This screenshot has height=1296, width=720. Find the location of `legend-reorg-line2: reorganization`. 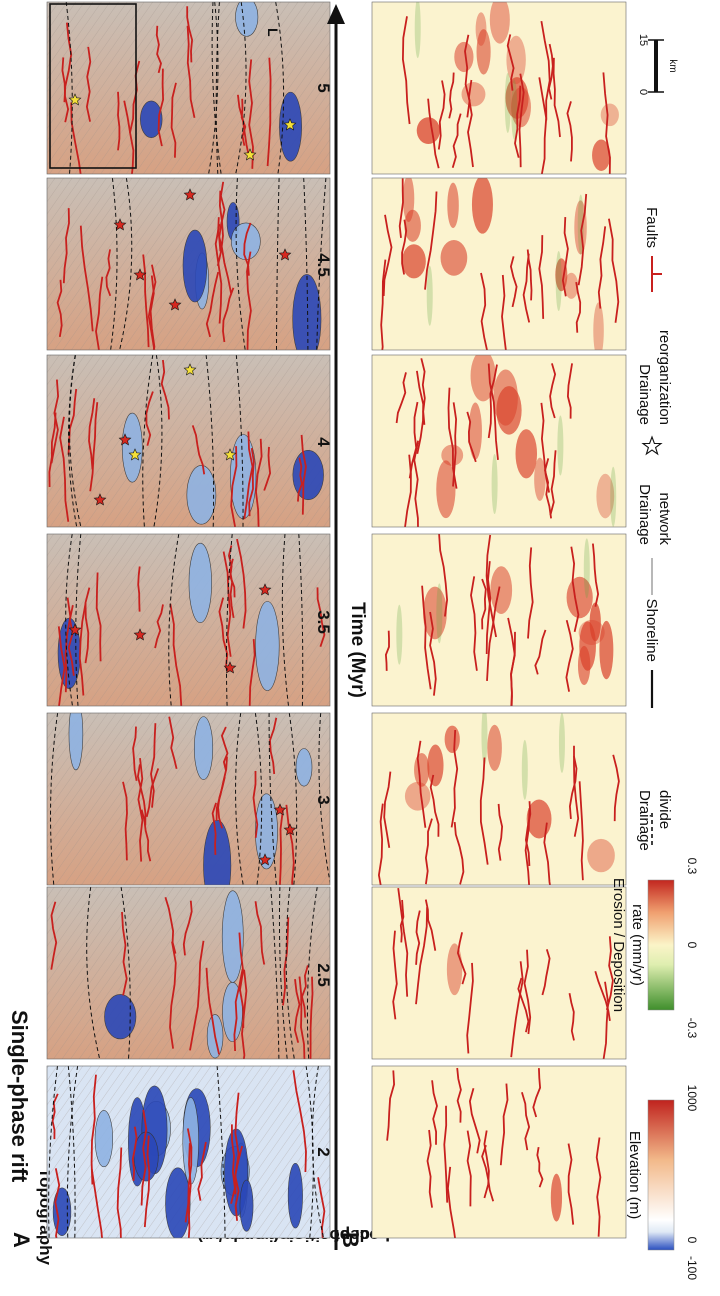

legend-reorg-line2: reorganization is located at coordinates (664, 377).